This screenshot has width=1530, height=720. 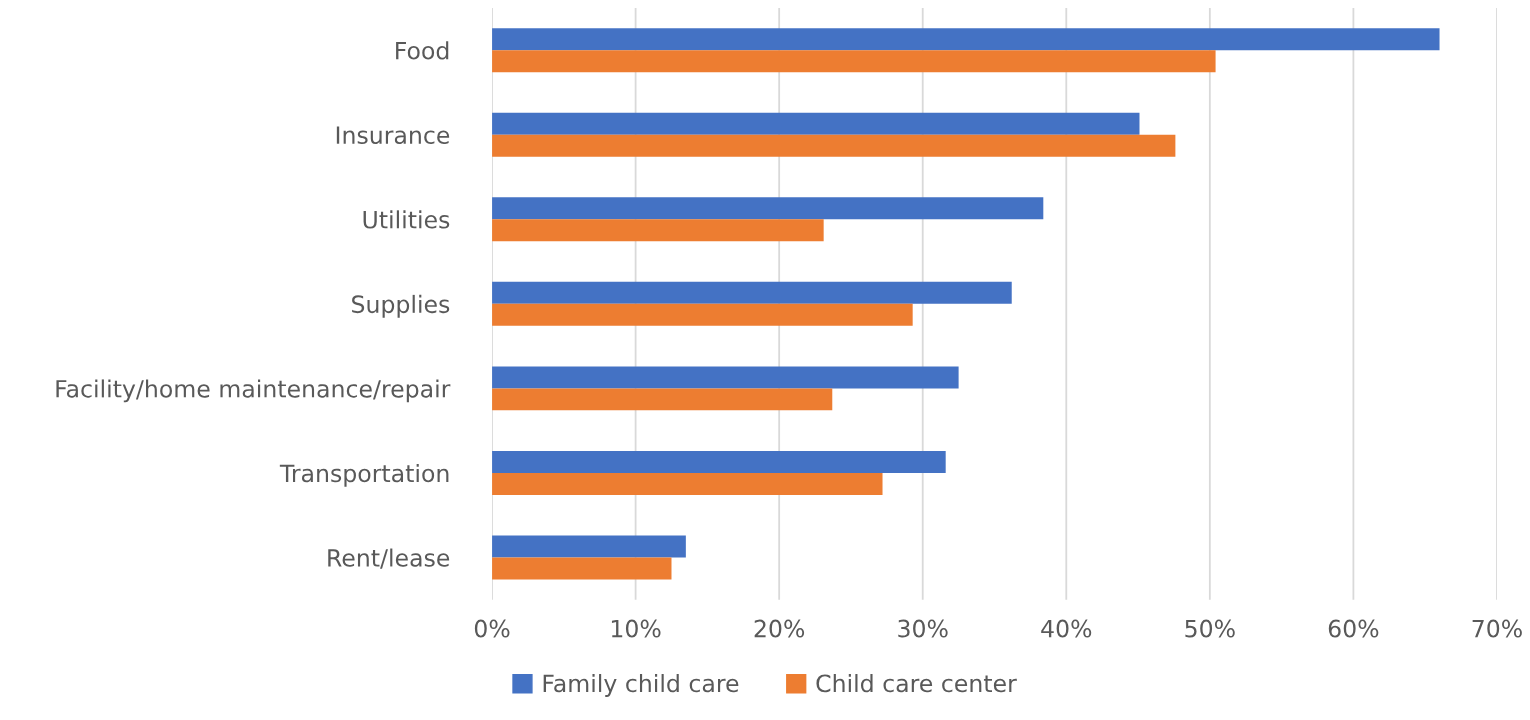 I want to click on legend-label: Child care center, so click(x=916, y=683).